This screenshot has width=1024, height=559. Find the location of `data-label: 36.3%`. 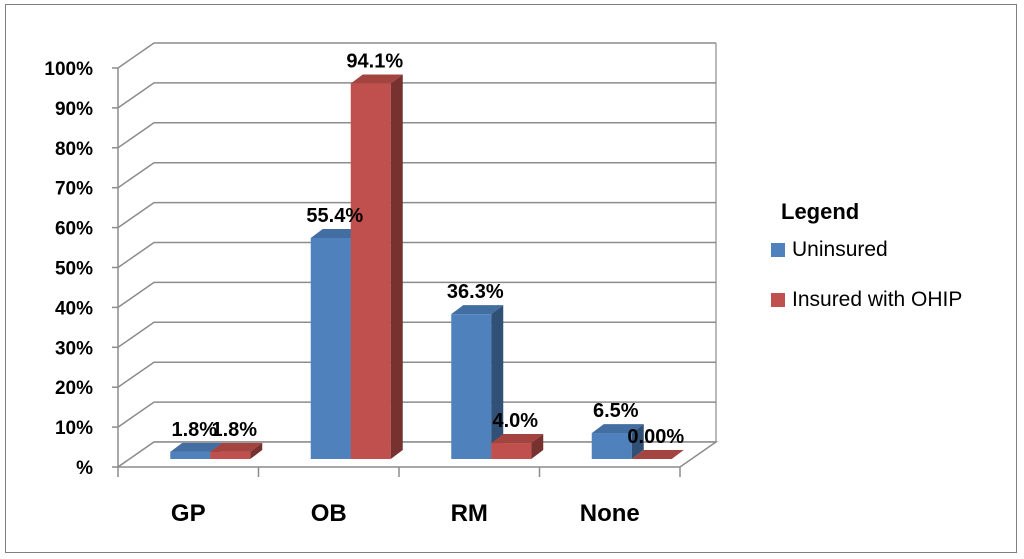

data-label: 36.3% is located at coordinates (475, 292).